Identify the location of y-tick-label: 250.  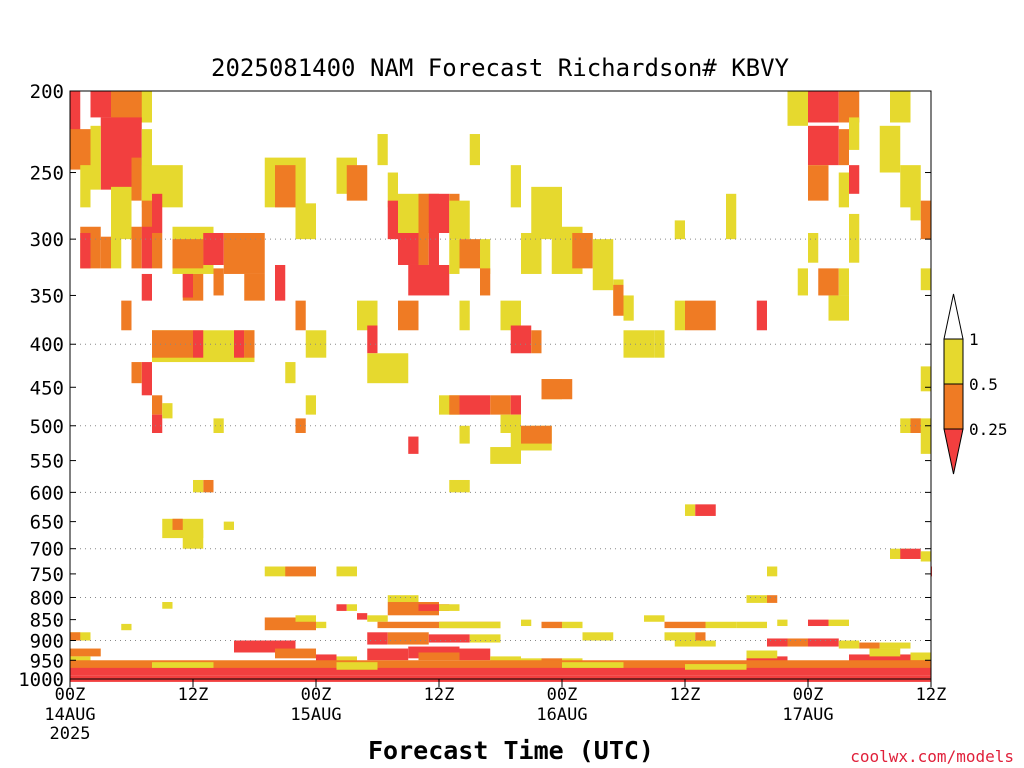
(47, 174).